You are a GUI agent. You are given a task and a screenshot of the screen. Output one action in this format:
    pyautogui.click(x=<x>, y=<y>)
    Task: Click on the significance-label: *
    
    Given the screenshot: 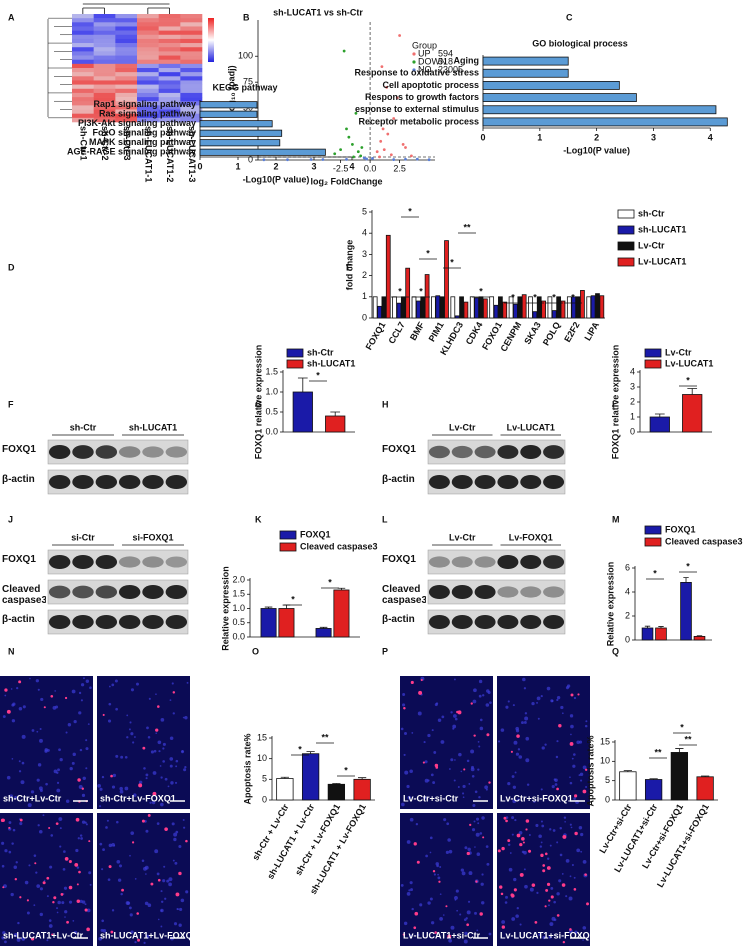 What is the action you would take?
    pyautogui.click(x=410, y=211)
    